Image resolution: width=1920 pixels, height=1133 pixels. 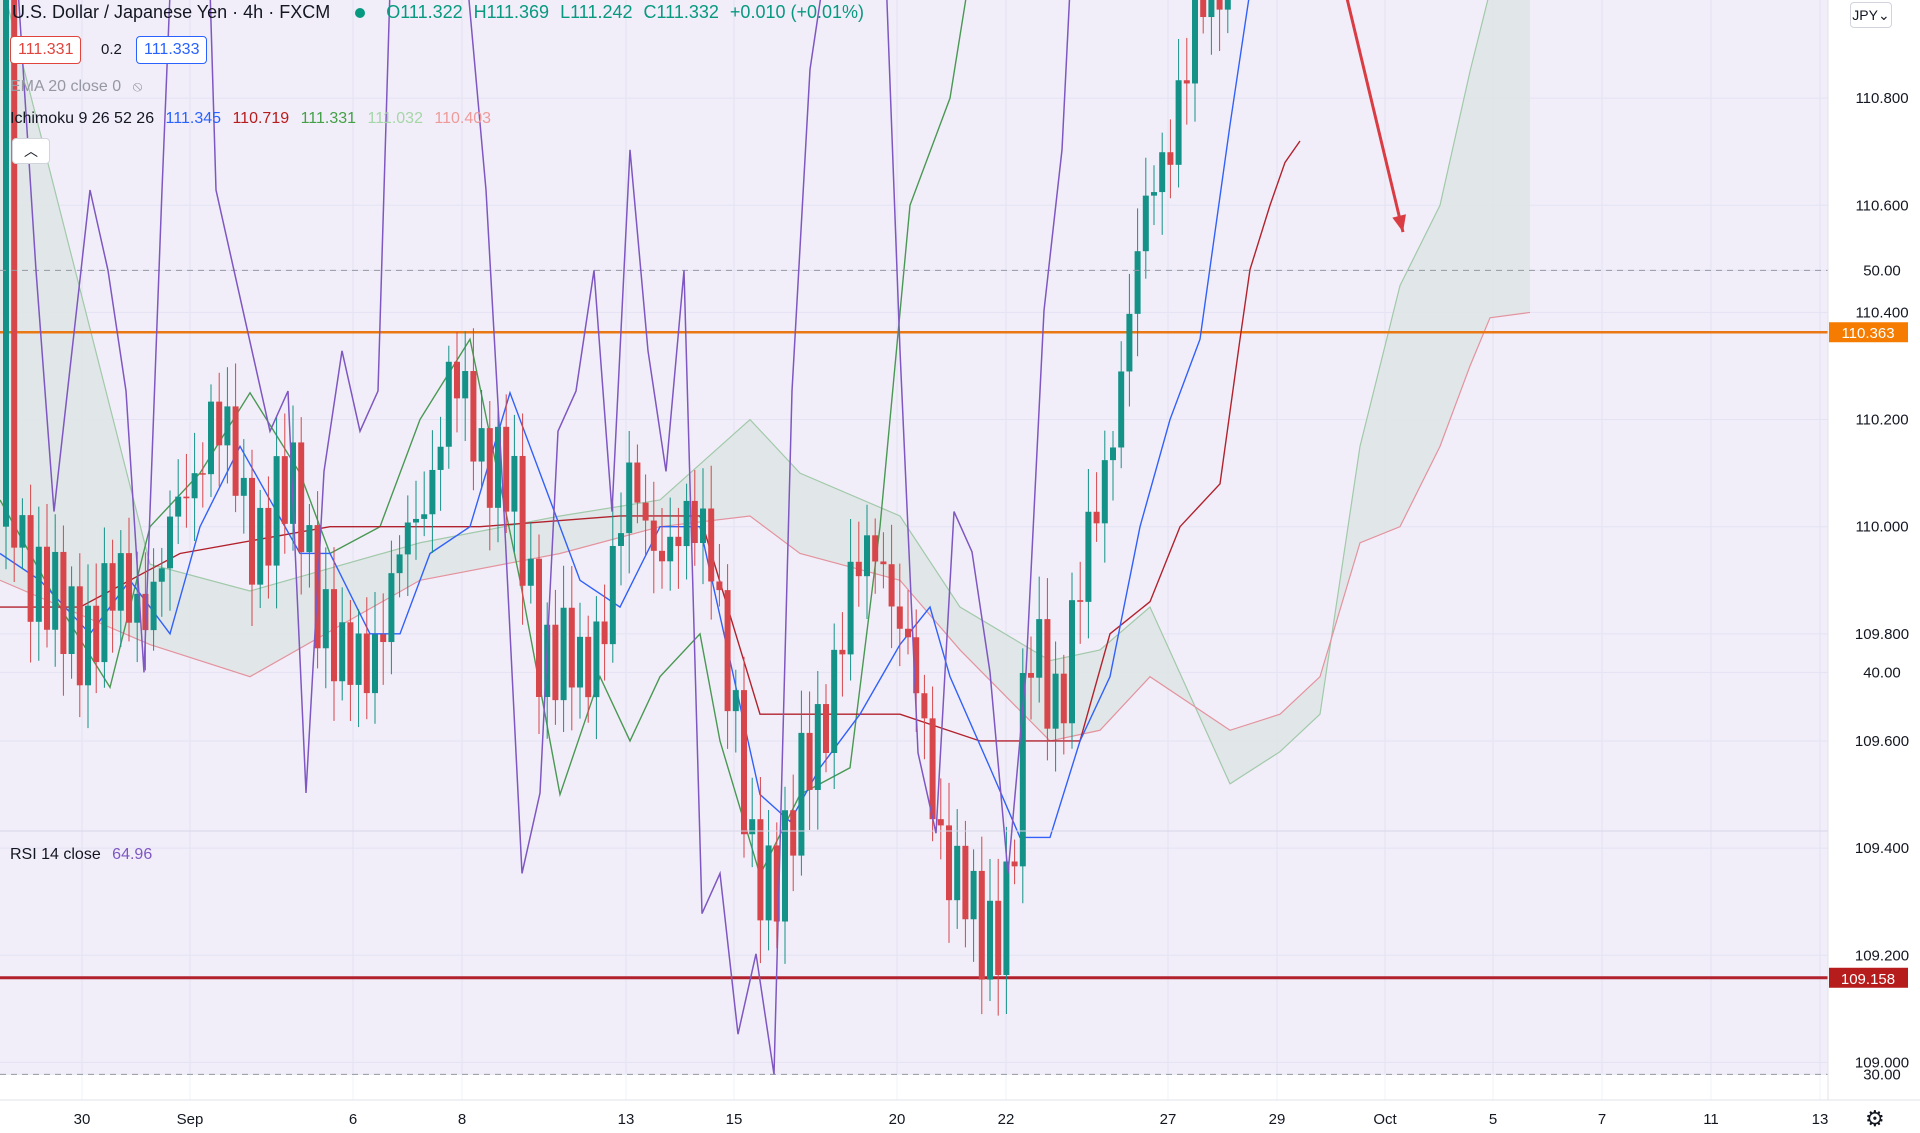 I want to click on ohlc-high: H111.369, so click(x=511, y=12).